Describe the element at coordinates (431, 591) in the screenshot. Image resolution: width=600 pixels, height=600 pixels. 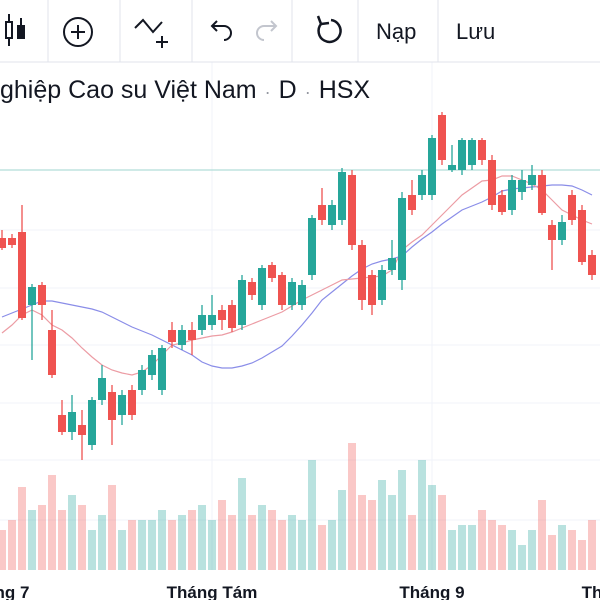
I see `x-tick-label: Tháng 9` at that location.